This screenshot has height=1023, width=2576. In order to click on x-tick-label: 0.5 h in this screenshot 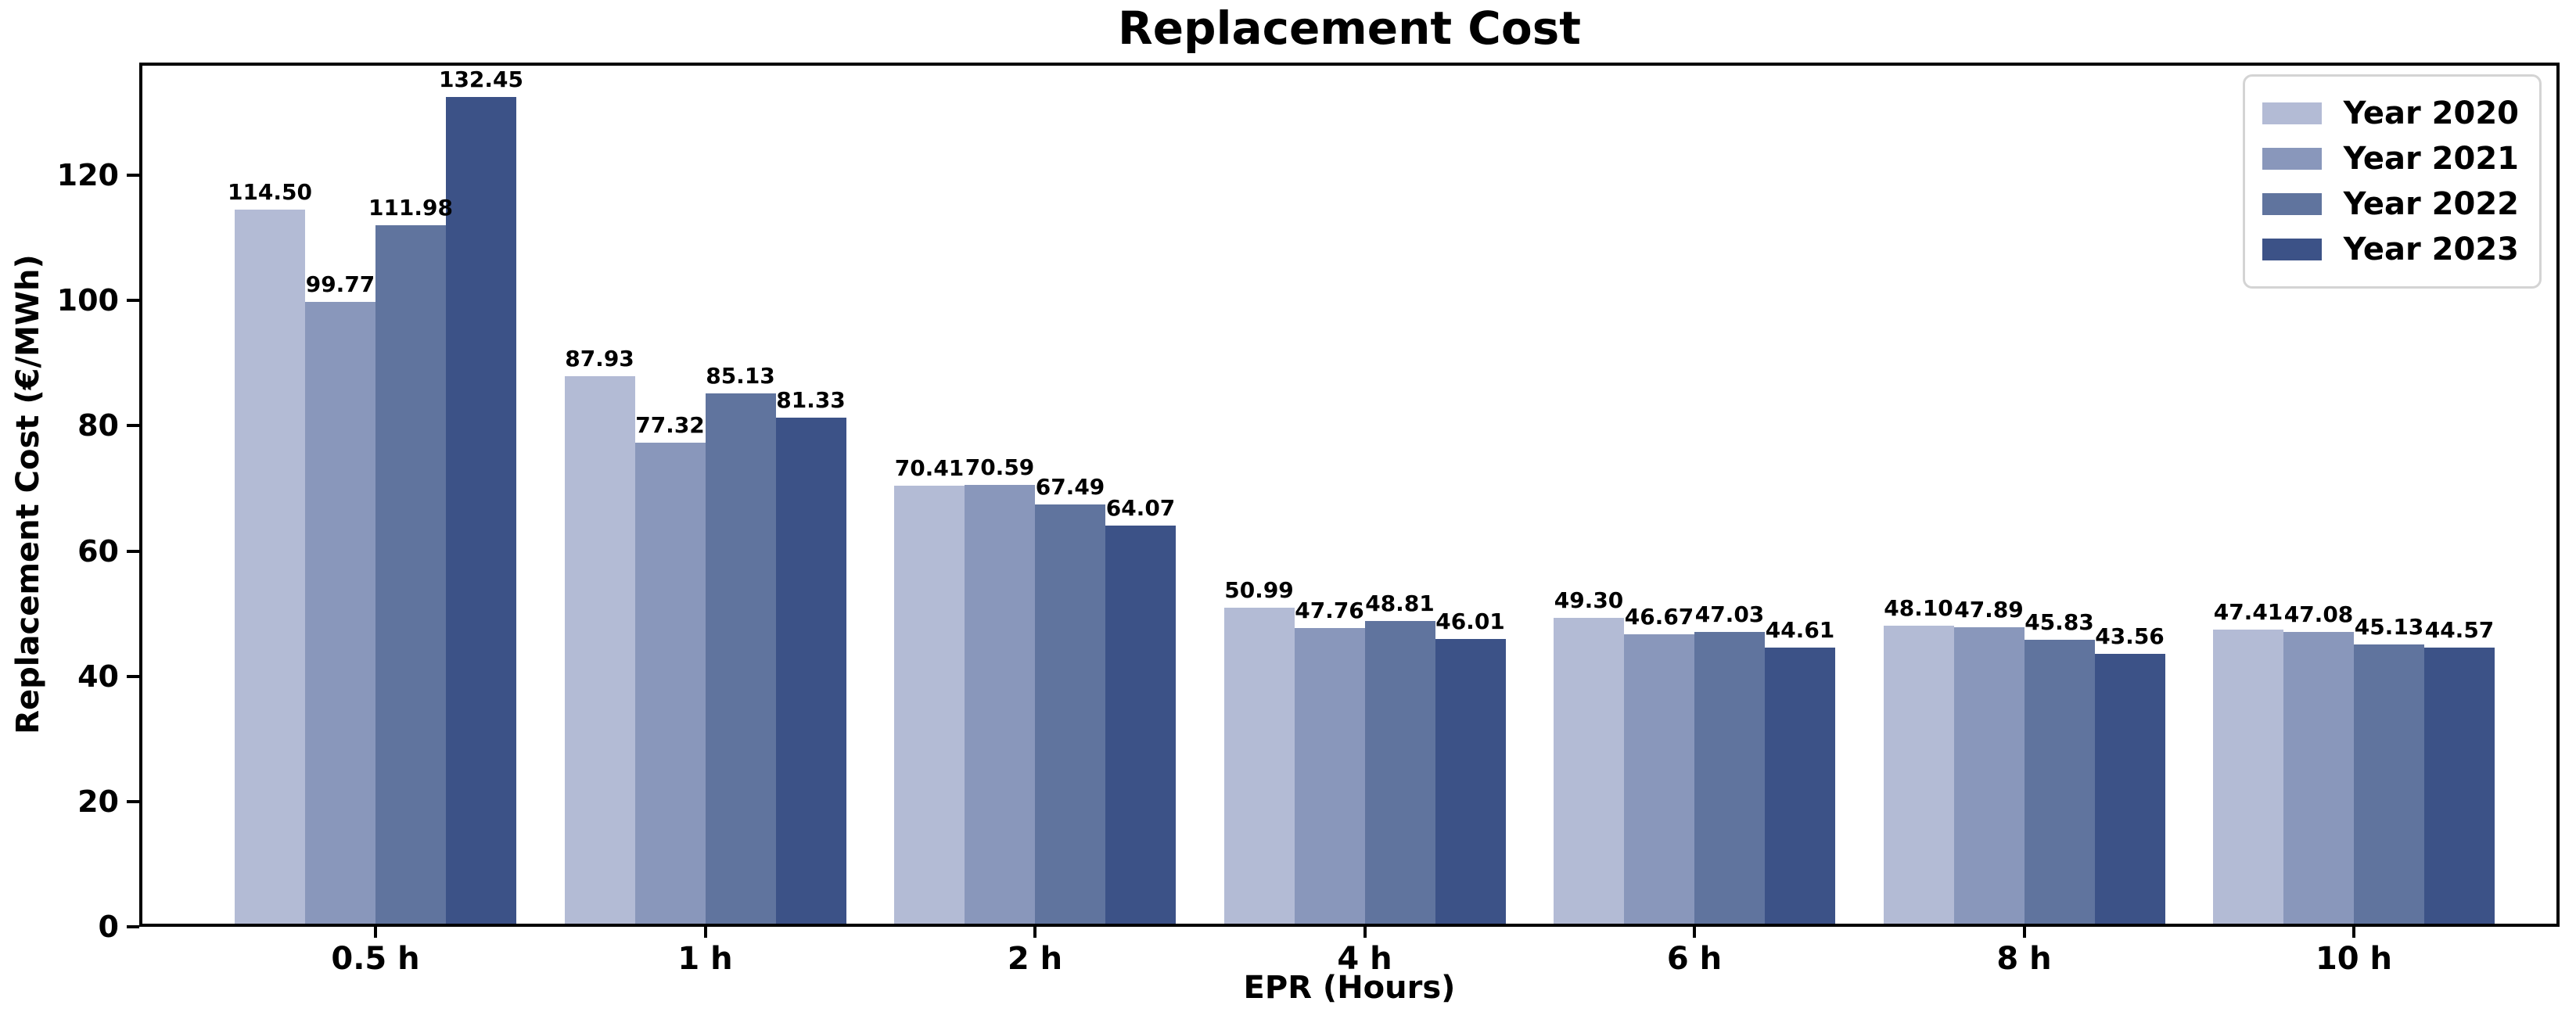, I will do `click(376, 959)`.